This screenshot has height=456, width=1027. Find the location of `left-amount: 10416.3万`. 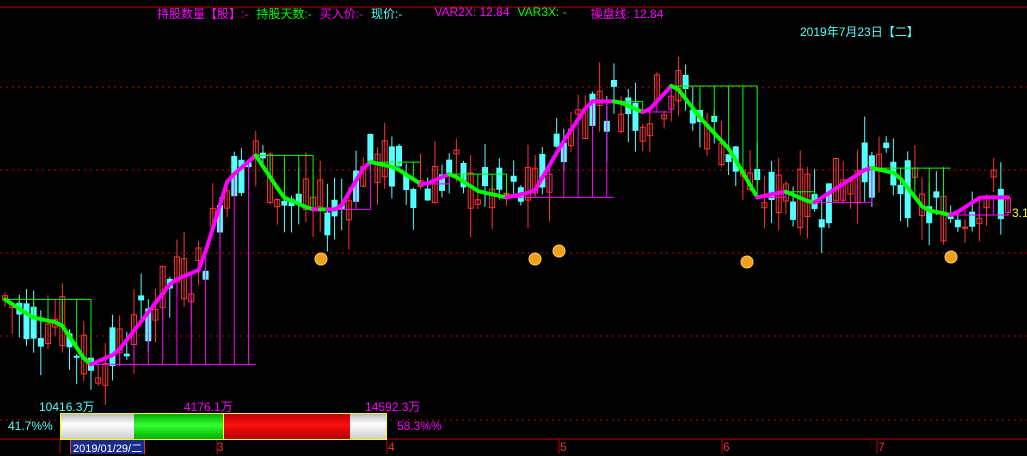

left-amount: 10416.3万 is located at coordinates (67, 407).